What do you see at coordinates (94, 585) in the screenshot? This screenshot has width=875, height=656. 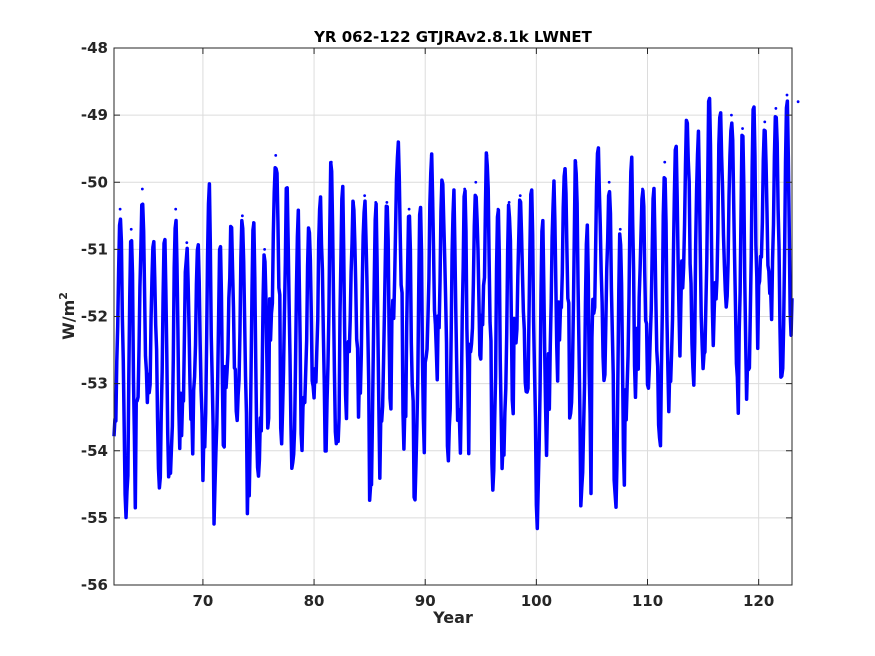 I see `y-tick-label: -56` at bounding box center [94, 585].